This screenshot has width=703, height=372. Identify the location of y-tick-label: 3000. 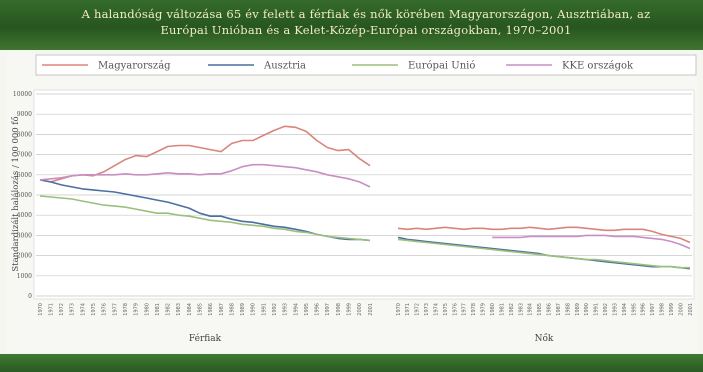
(24, 235).